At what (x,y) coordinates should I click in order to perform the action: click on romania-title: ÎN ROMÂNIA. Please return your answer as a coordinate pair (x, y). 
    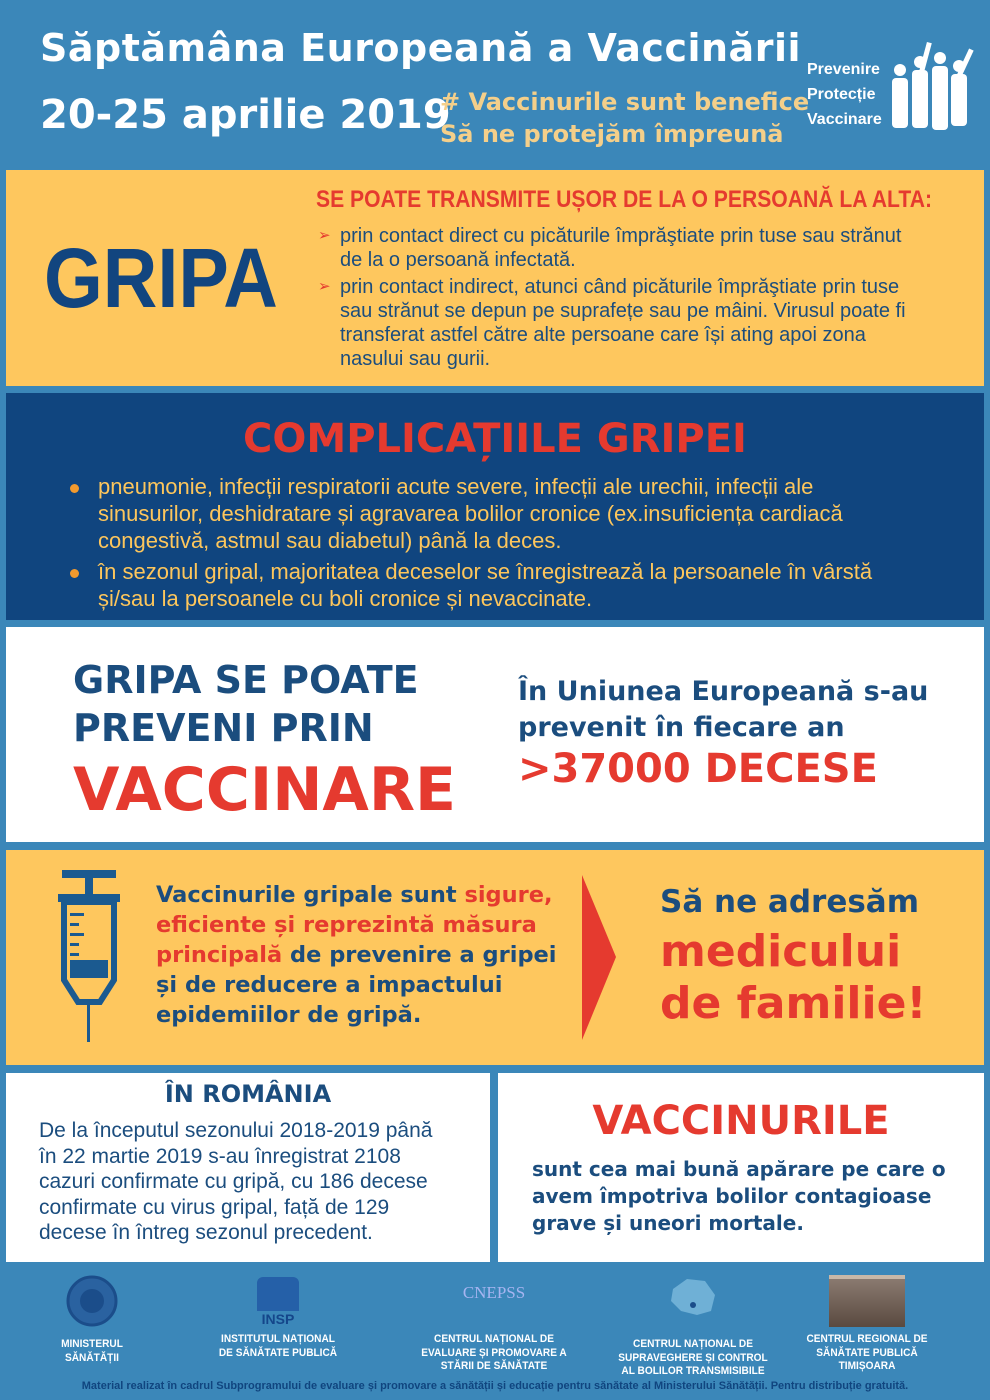
    Looking at the image, I should click on (248, 1094).